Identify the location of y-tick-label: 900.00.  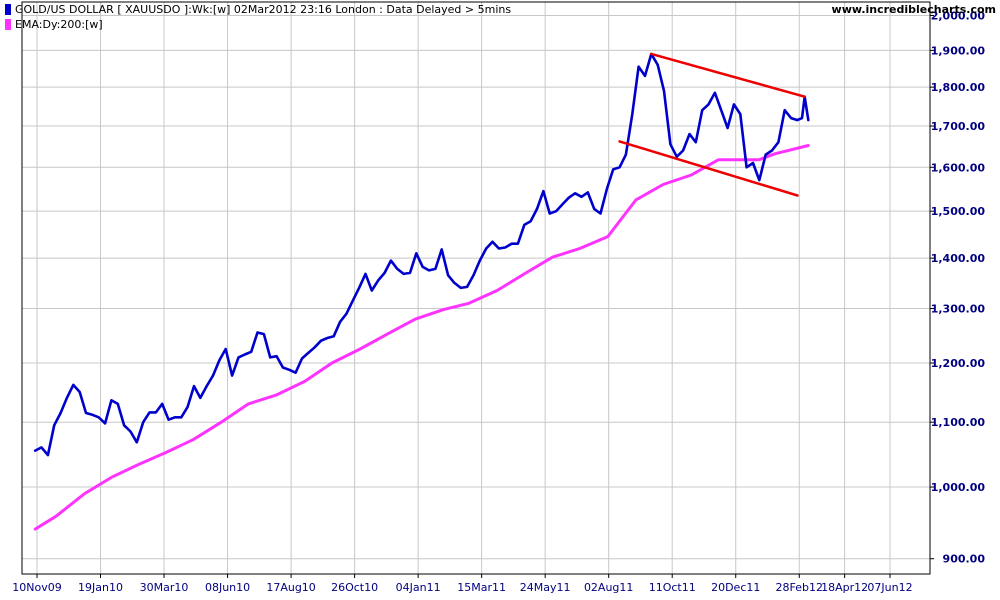
(964, 559).